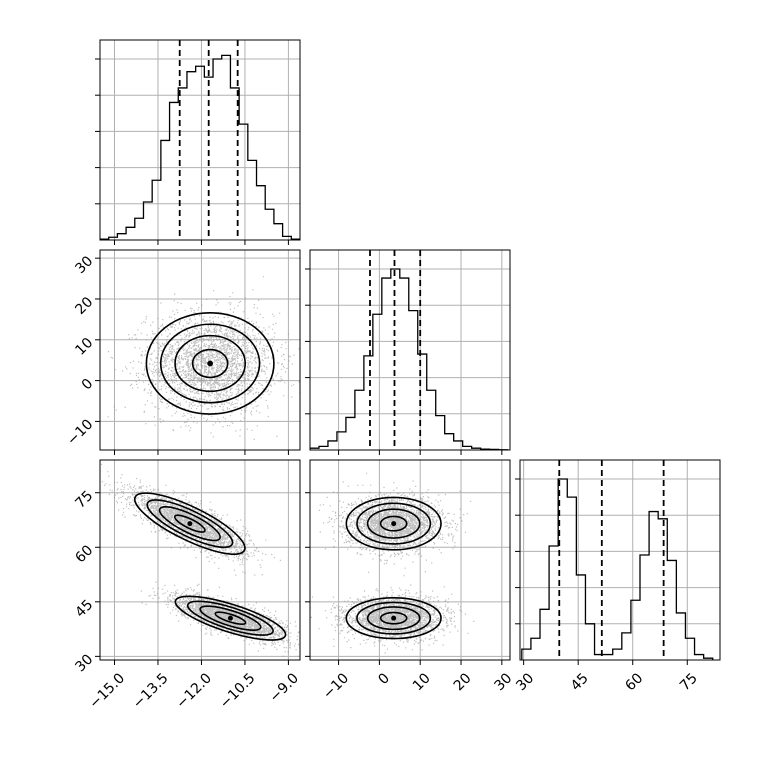 The image size is (760, 760). What do you see at coordinates (88, 385) in the screenshot?
I see `y-tick-label: 0` at bounding box center [88, 385].